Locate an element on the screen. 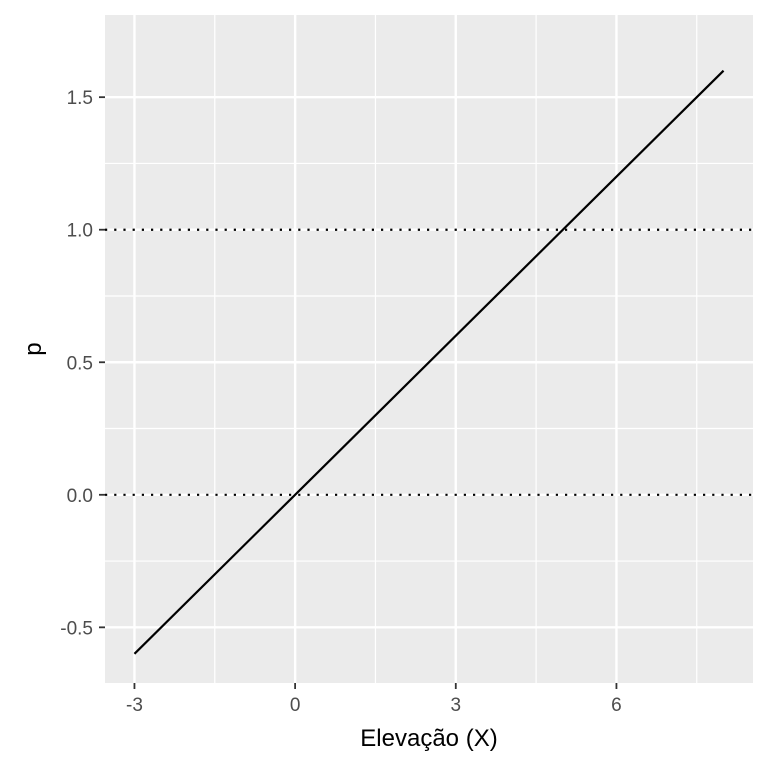  y-tick-label: -0.5 is located at coordinates (76, 628).